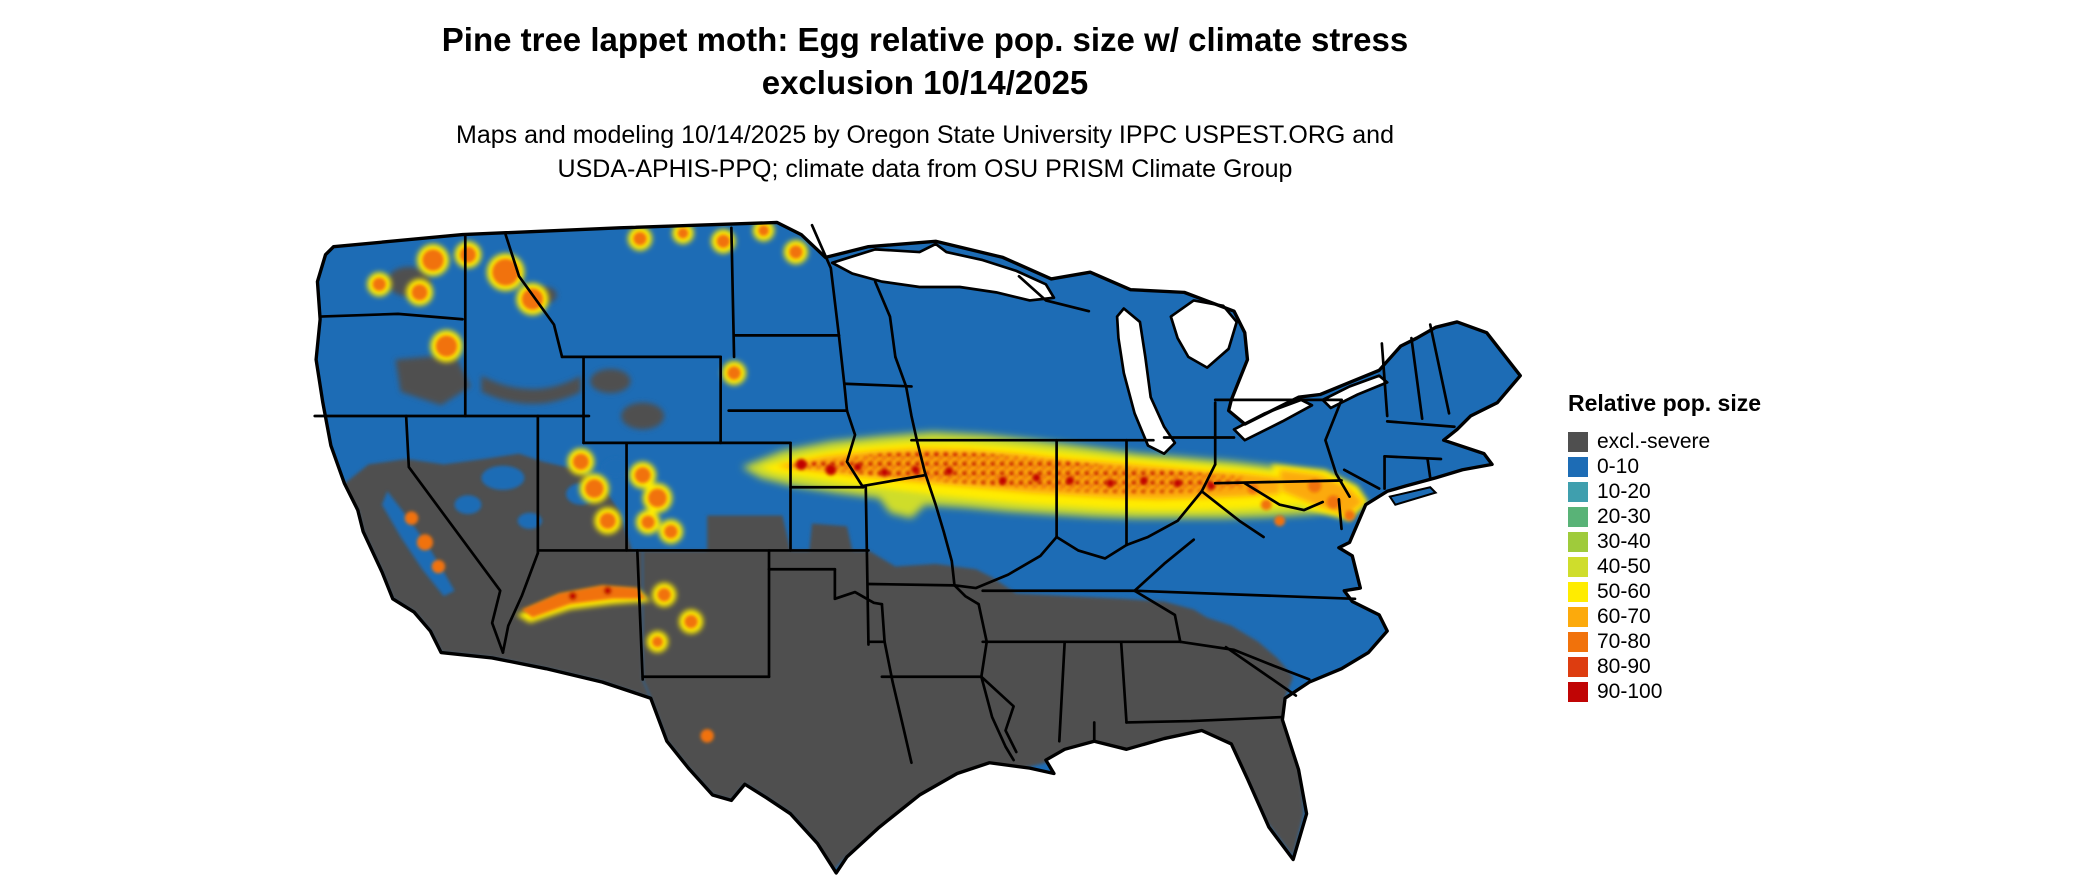 The image size is (2100, 892). Describe the element at coordinates (973, 693) in the screenshot. I see `exclusion-region-southeast` at that location.